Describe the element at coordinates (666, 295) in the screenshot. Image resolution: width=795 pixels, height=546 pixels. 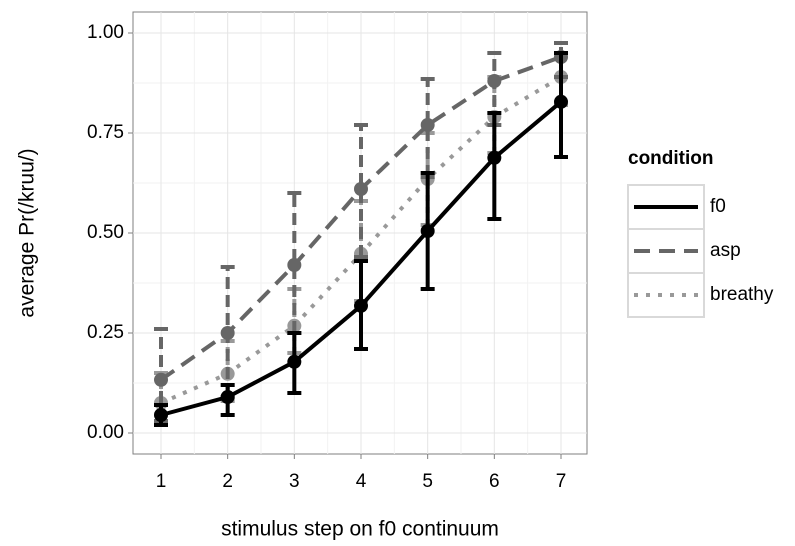
I see `legend-key` at that location.